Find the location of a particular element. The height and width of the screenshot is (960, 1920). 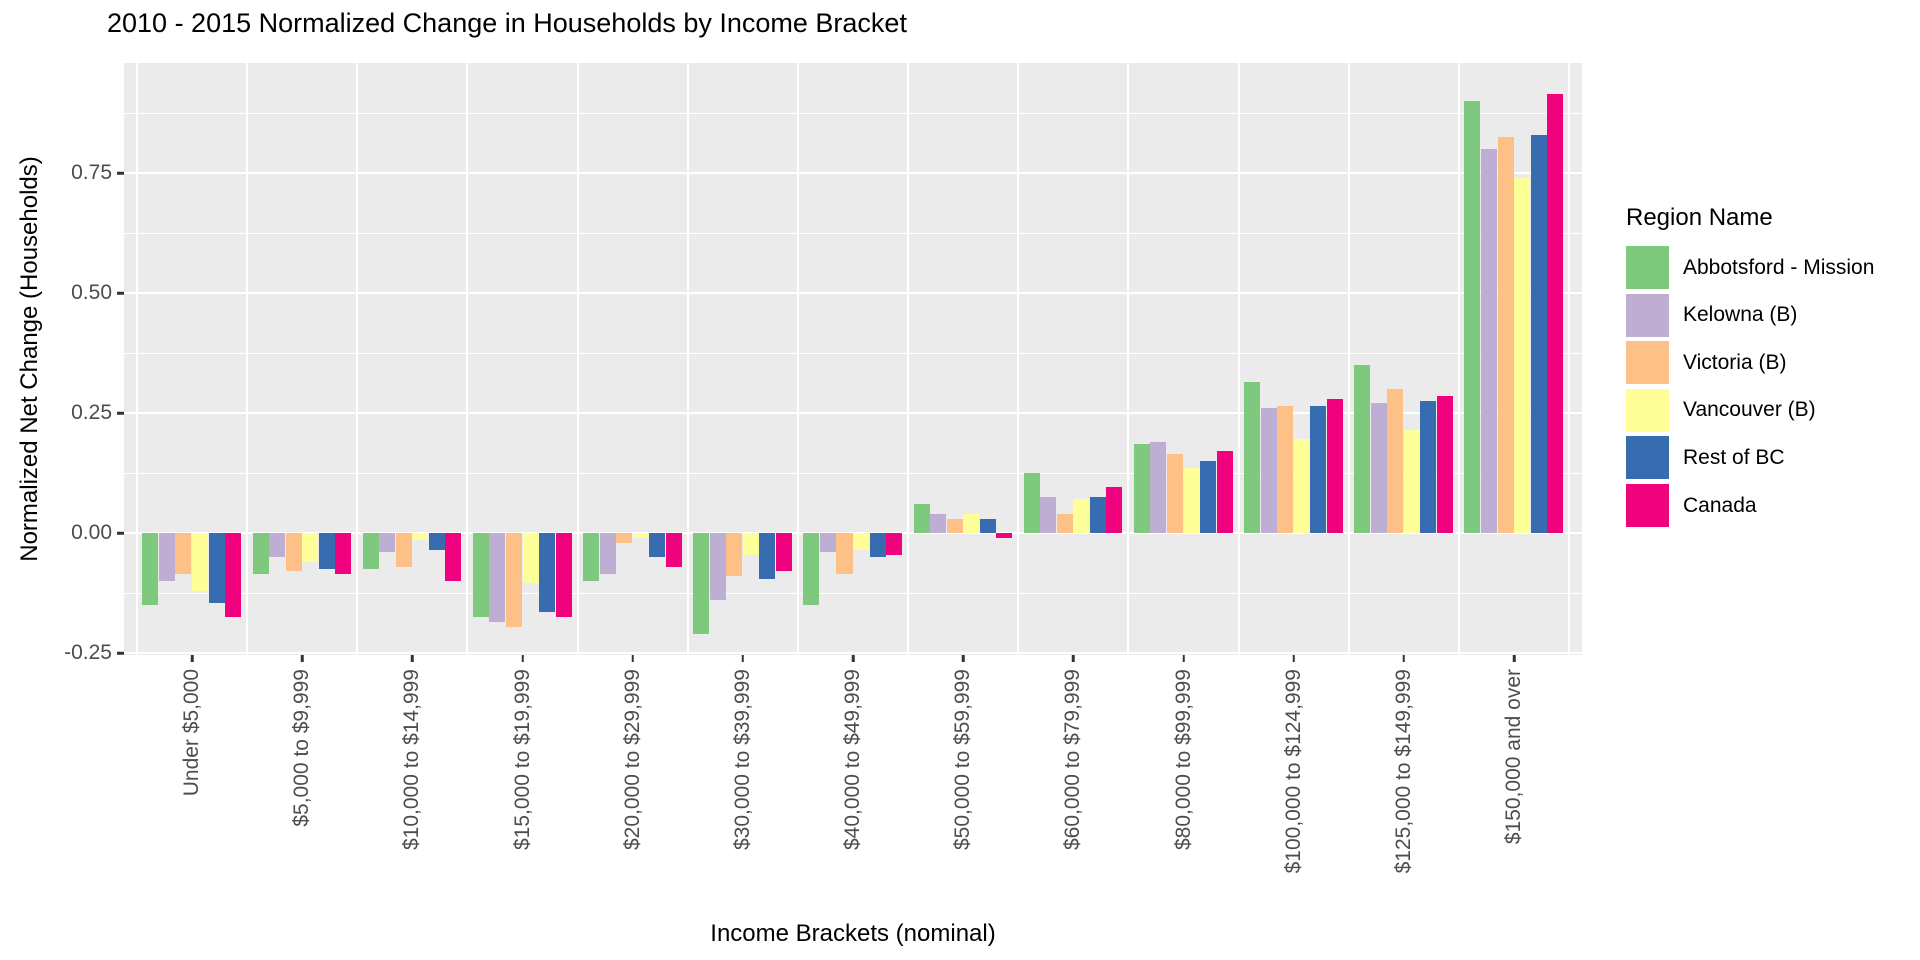

y-tick-label: -0.25 is located at coordinates (88, 652).